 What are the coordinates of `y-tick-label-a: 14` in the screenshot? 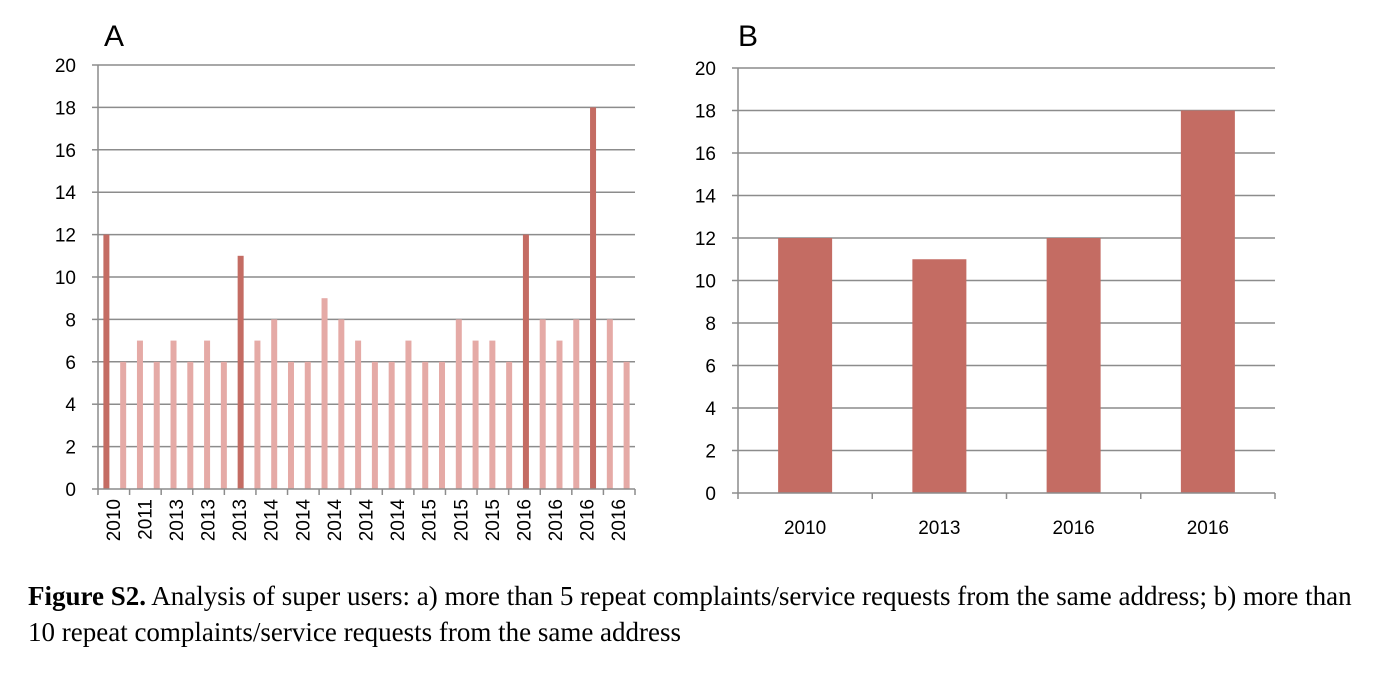 It's located at (66, 193).